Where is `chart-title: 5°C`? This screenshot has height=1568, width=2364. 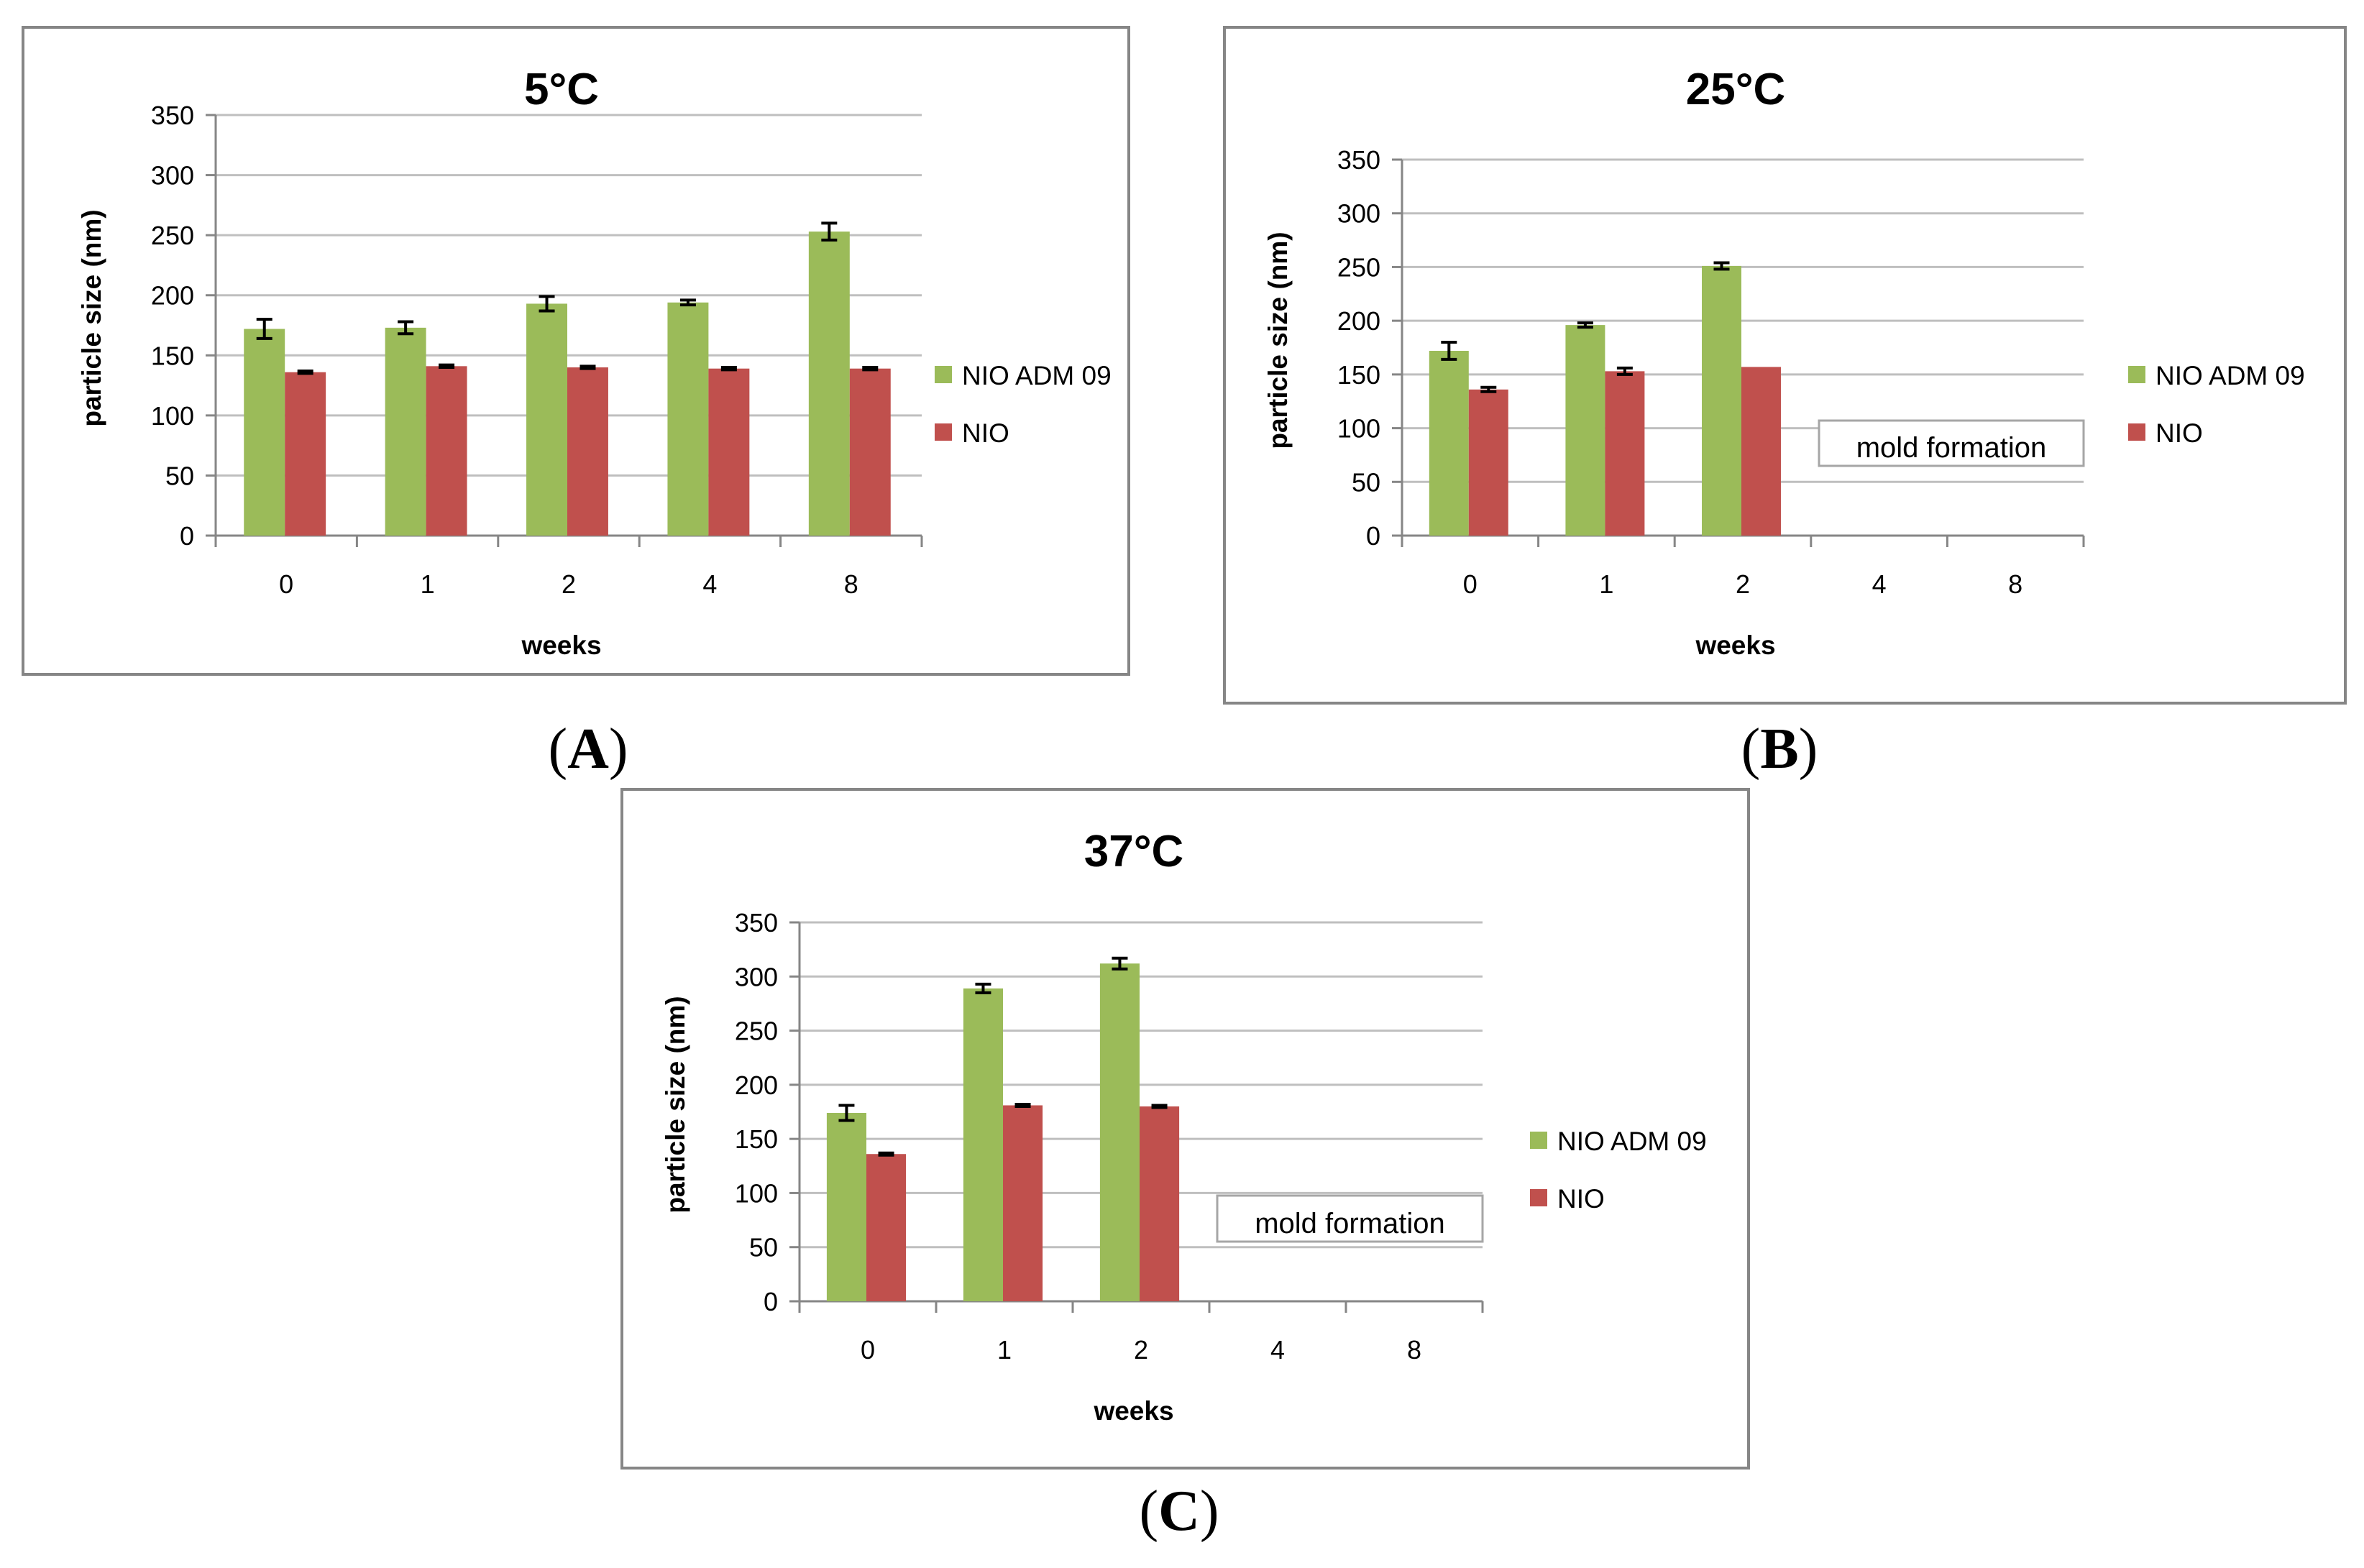 chart-title: 5°C is located at coordinates (561, 89).